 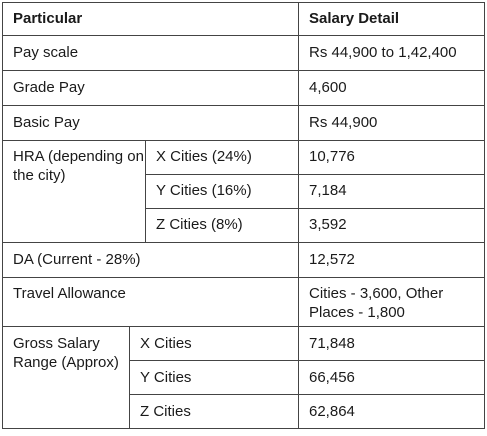 I want to click on hra-label: HRA (depending on the city), so click(x=74, y=191).